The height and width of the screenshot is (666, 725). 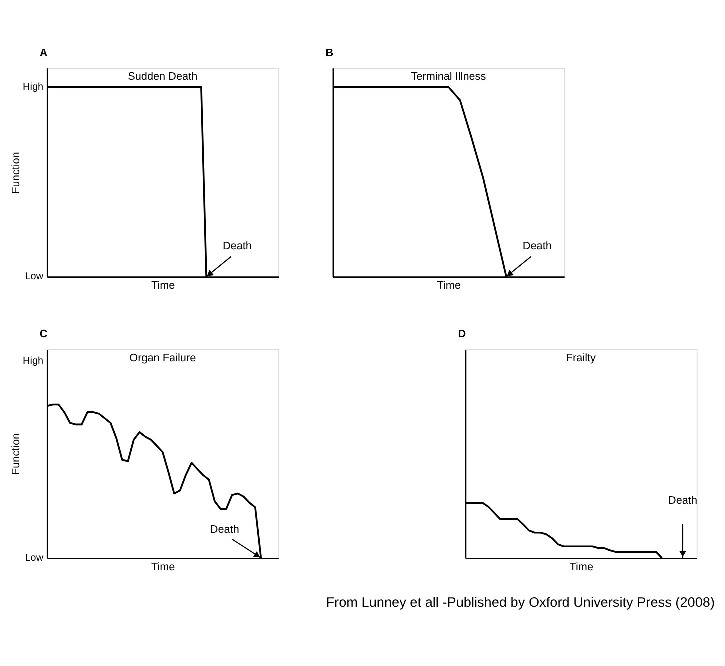 I want to click on text: From Lunney et all -Published by Oxford University Press (2008), so click(x=521, y=602).